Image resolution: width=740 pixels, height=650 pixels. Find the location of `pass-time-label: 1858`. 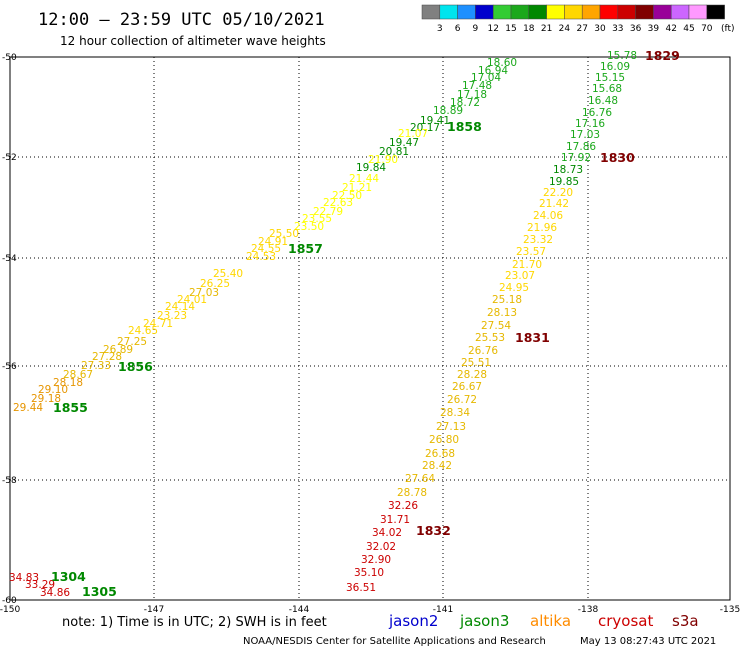

pass-time-label: 1858 is located at coordinates (464, 126).